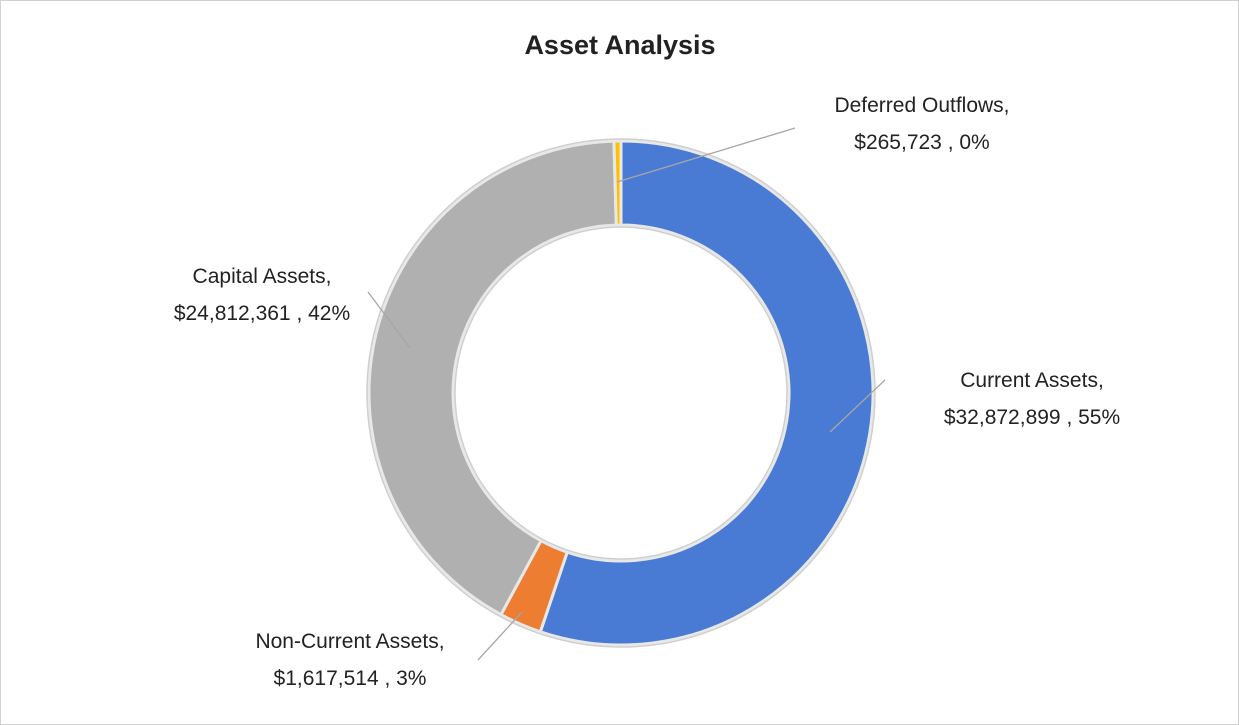  Describe the element at coordinates (619, 45) in the screenshot. I see `chart-title: Asset Analysis` at that location.